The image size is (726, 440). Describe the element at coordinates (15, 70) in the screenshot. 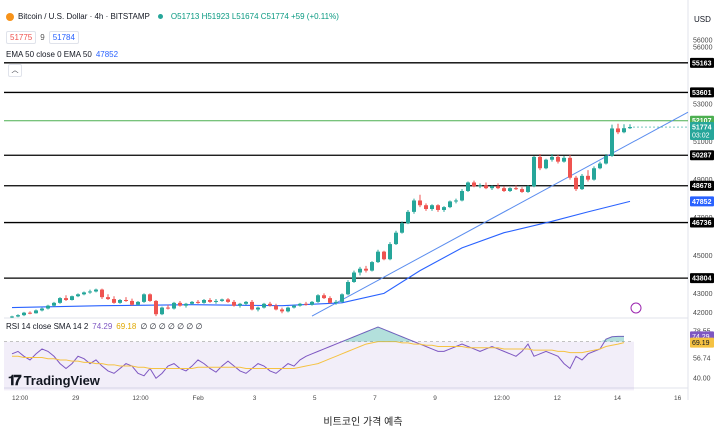

I see `collapse-legend-button: ︿` at that location.